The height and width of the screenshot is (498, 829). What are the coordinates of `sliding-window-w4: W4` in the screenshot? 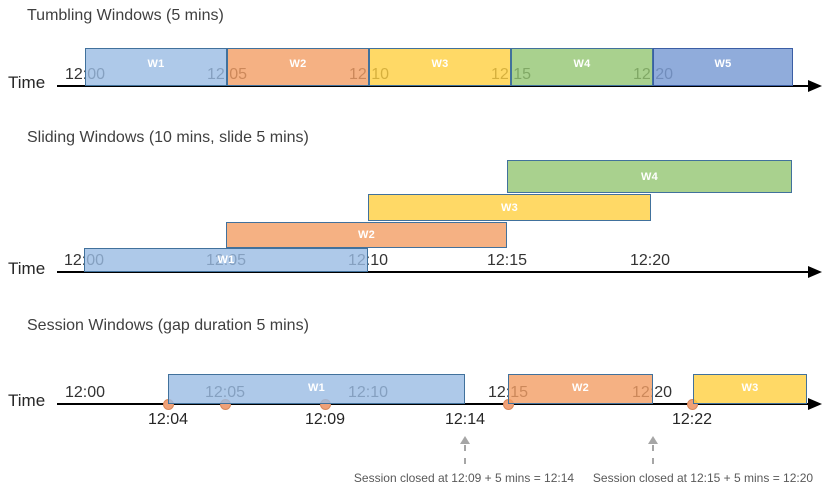 It's located at (649, 176).